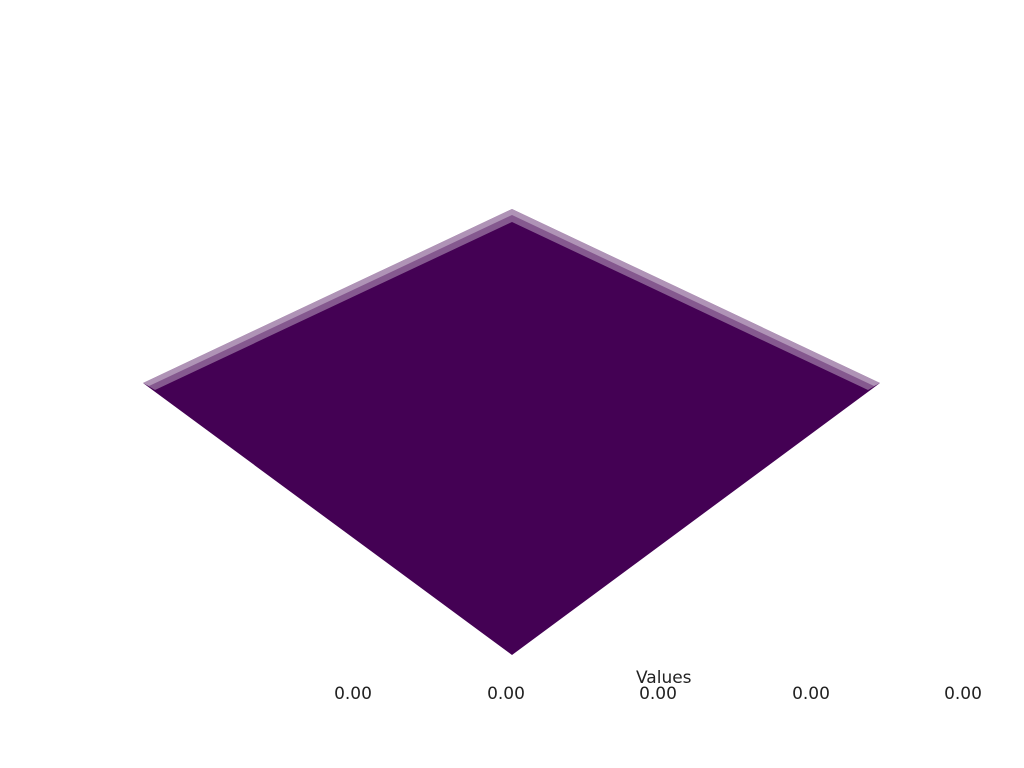  What do you see at coordinates (664, 678) in the screenshot?
I see `scalar-bar-title: Values` at bounding box center [664, 678].